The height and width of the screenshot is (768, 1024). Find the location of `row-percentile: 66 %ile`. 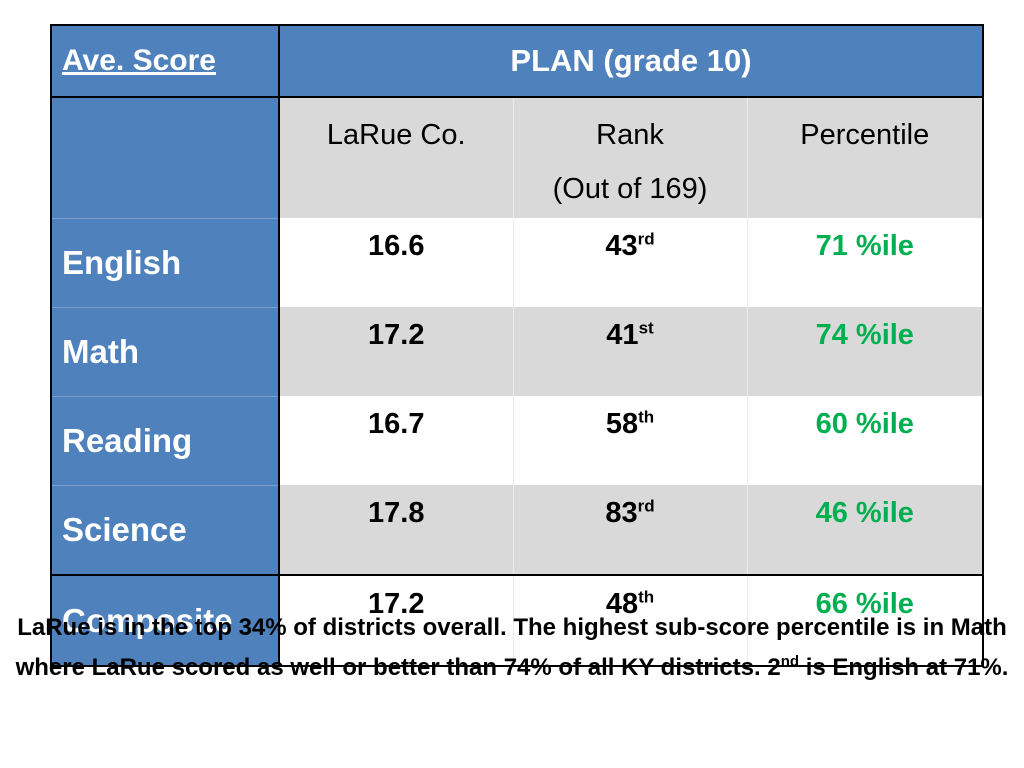

row-percentile: 66 %ile is located at coordinates (865, 620).